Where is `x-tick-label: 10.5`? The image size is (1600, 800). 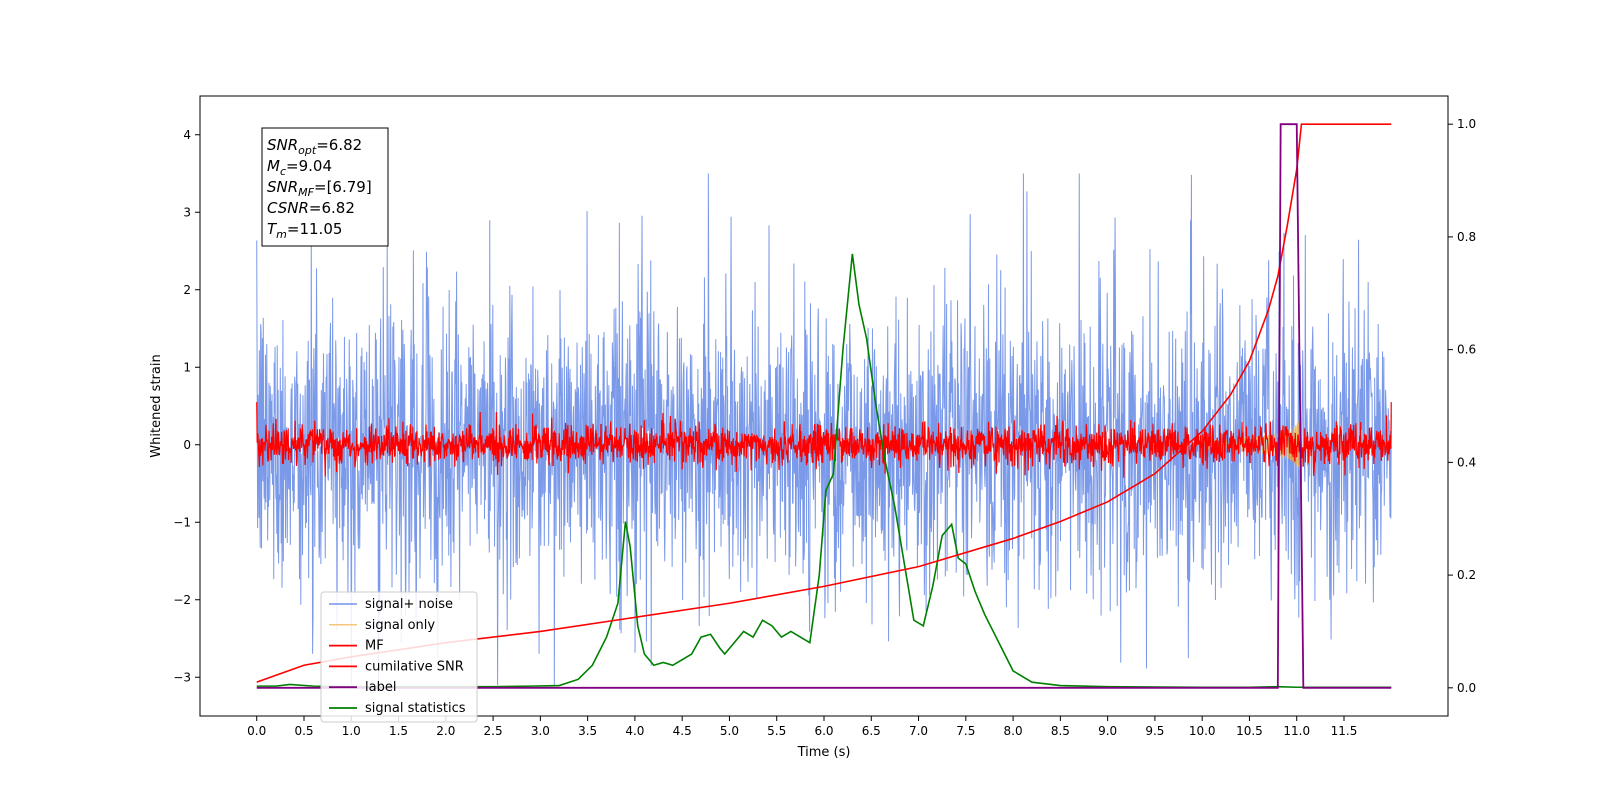
x-tick-label: 10.5 is located at coordinates (1249, 731).